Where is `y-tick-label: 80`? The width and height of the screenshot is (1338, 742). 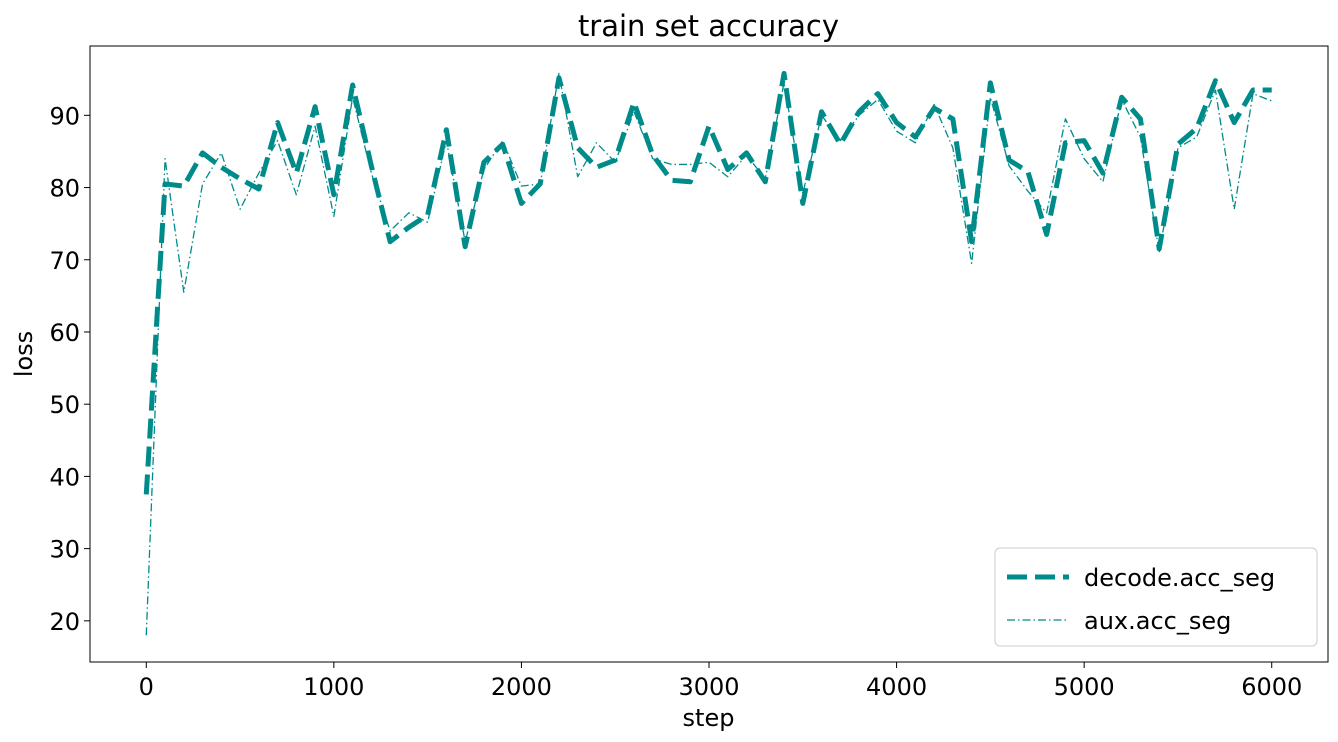 y-tick-label: 80 is located at coordinates (64, 189).